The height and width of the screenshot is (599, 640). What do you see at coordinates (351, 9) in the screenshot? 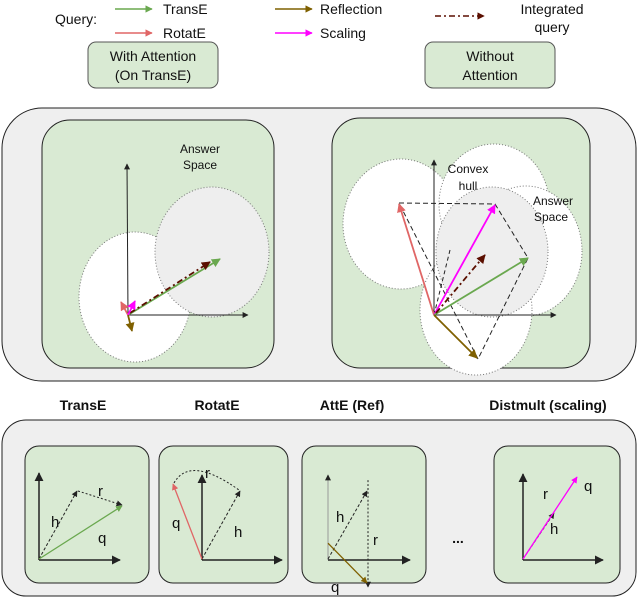
I see `legend-reflection: Reflection` at bounding box center [351, 9].